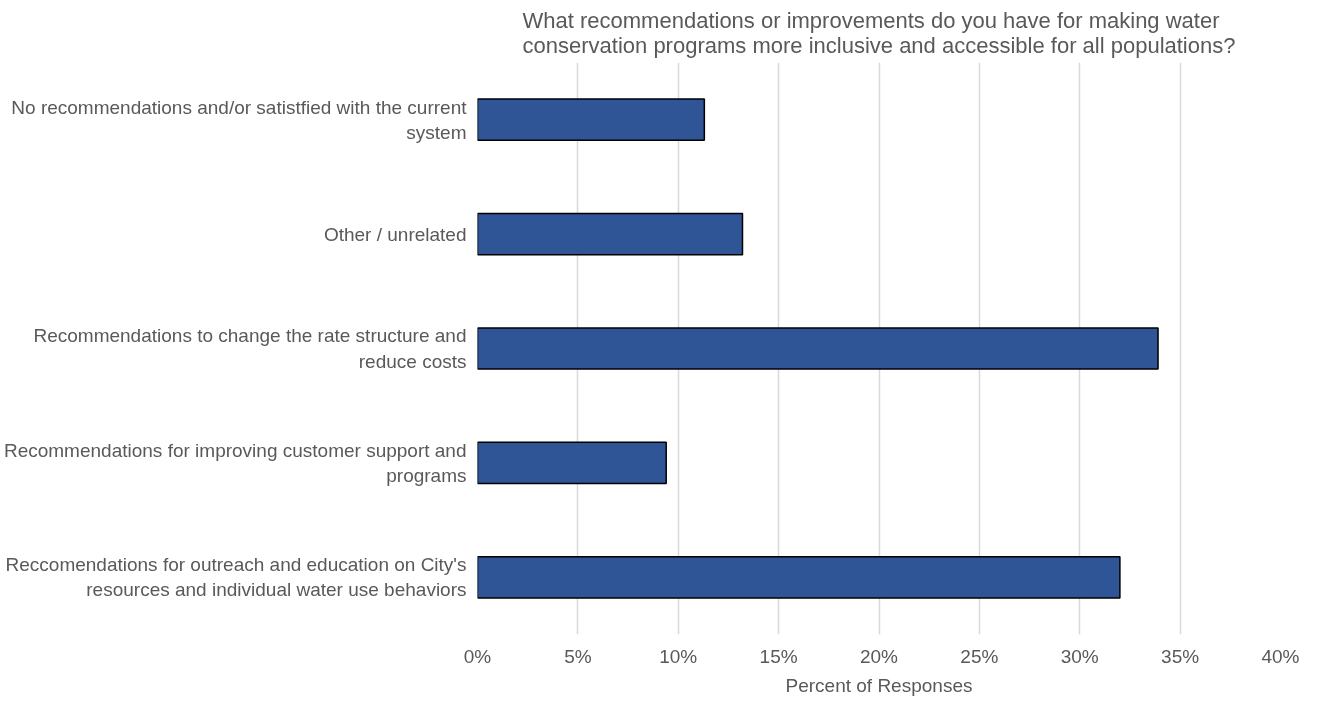 This screenshot has width=1317, height=704. What do you see at coordinates (879, 656) in the screenshot?
I see `x-tick-label: 20%` at bounding box center [879, 656].